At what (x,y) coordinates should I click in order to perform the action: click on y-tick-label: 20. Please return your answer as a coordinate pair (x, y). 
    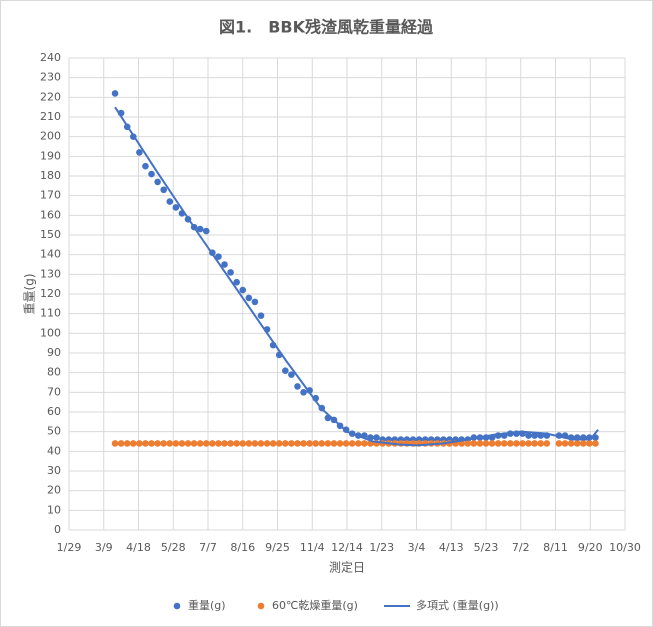
    Looking at the image, I should click on (54, 490).